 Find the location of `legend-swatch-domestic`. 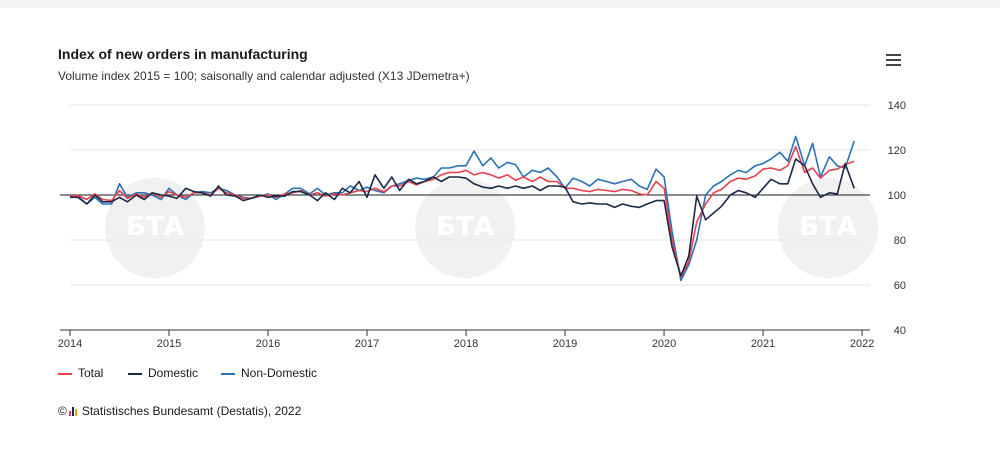

legend-swatch-domestic is located at coordinates (135, 373).